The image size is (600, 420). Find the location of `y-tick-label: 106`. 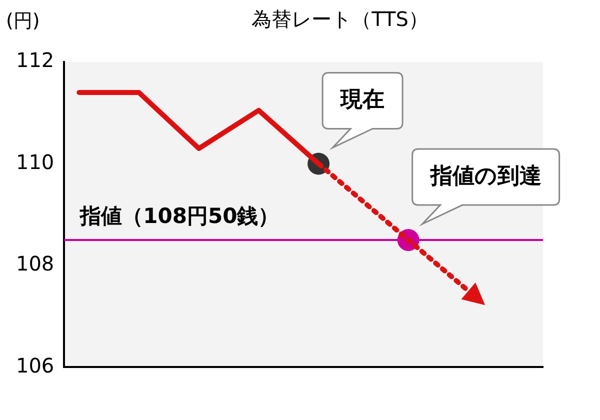

y-tick-label: 106 is located at coordinates (35, 365).